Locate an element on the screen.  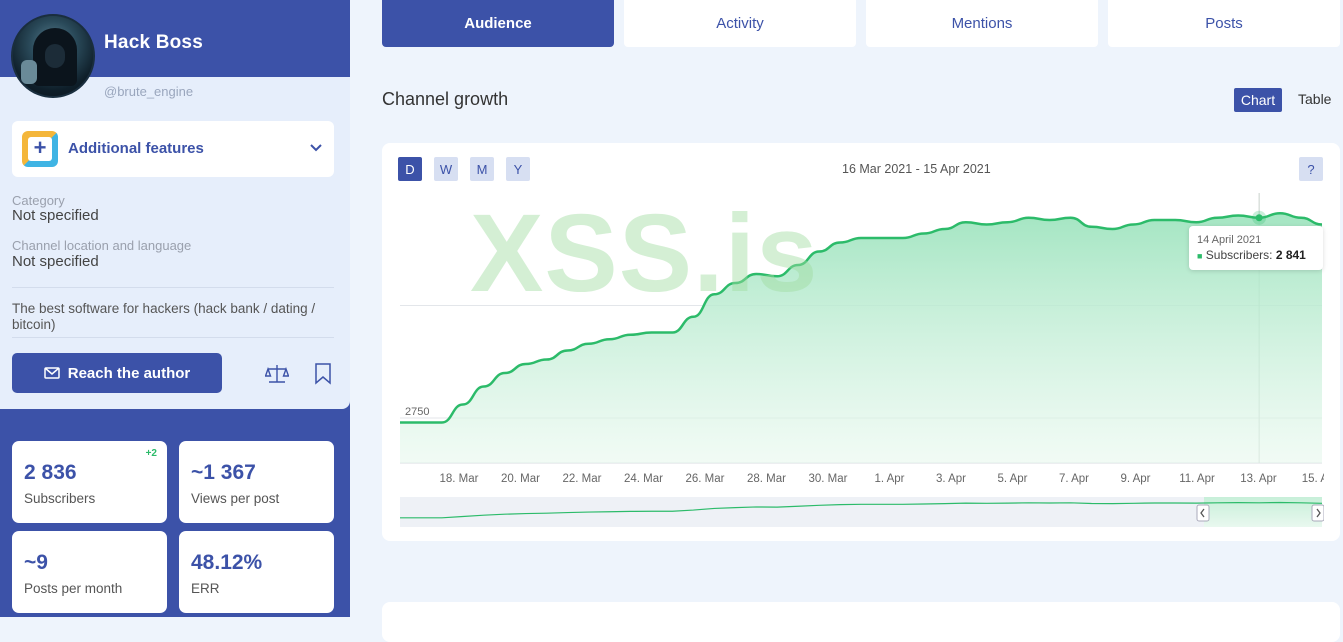
hover-marker is located at coordinates (1259, 218).